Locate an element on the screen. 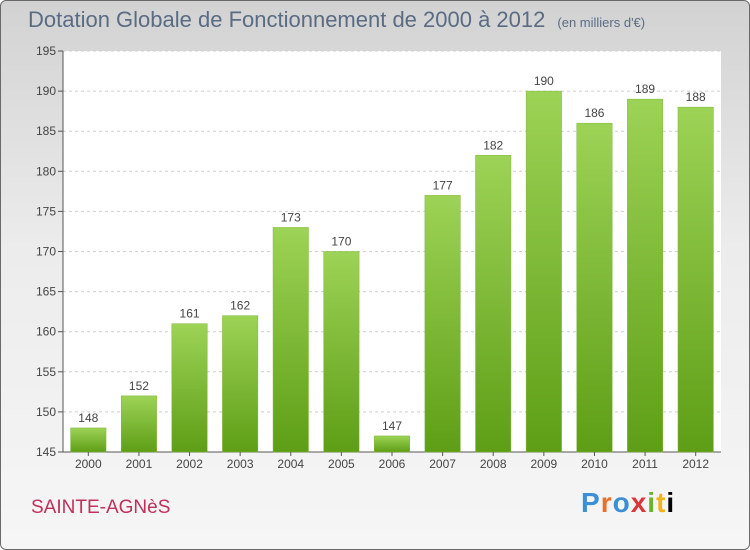 The width and height of the screenshot is (750, 550). brand-letter: t is located at coordinates (661, 502).